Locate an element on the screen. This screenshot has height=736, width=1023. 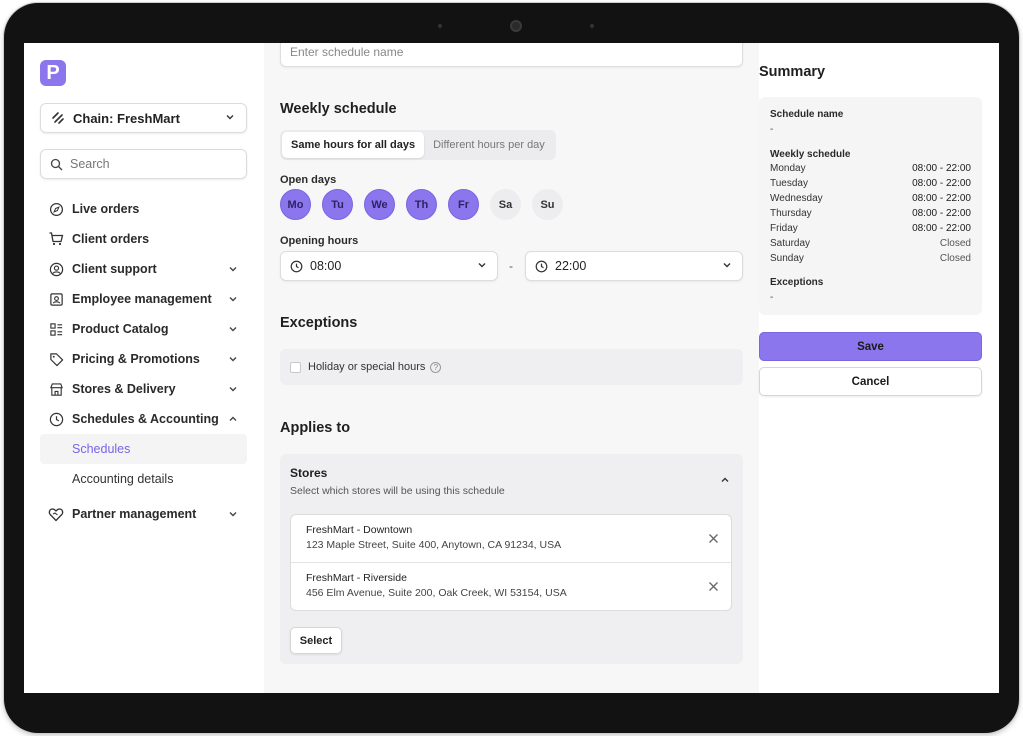
day-toggle-sunday: Su is located at coordinates (547, 204).